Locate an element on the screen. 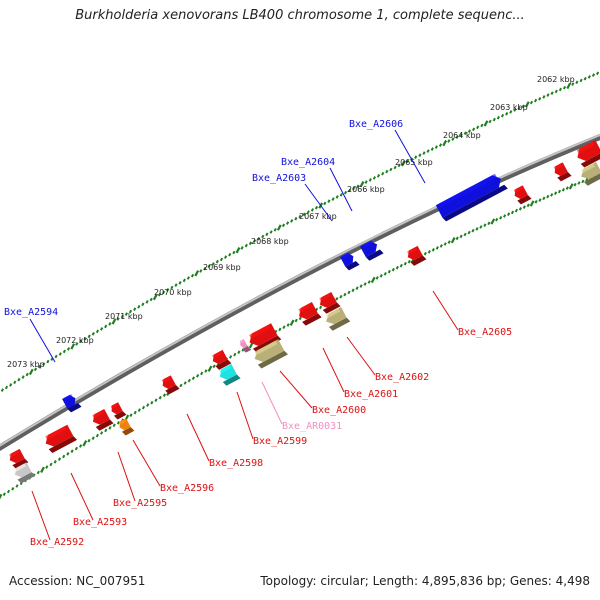 This screenshot has height=600, width=600. kbp-label: 2062 kbp is located at coordinates (556, 79).